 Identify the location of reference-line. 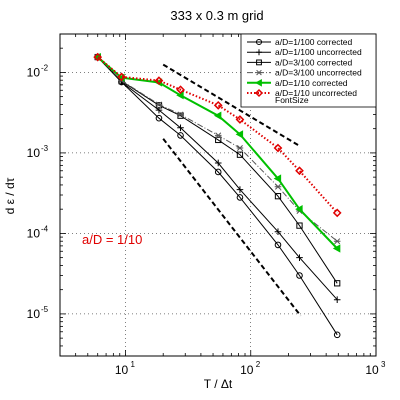
(232, 105).